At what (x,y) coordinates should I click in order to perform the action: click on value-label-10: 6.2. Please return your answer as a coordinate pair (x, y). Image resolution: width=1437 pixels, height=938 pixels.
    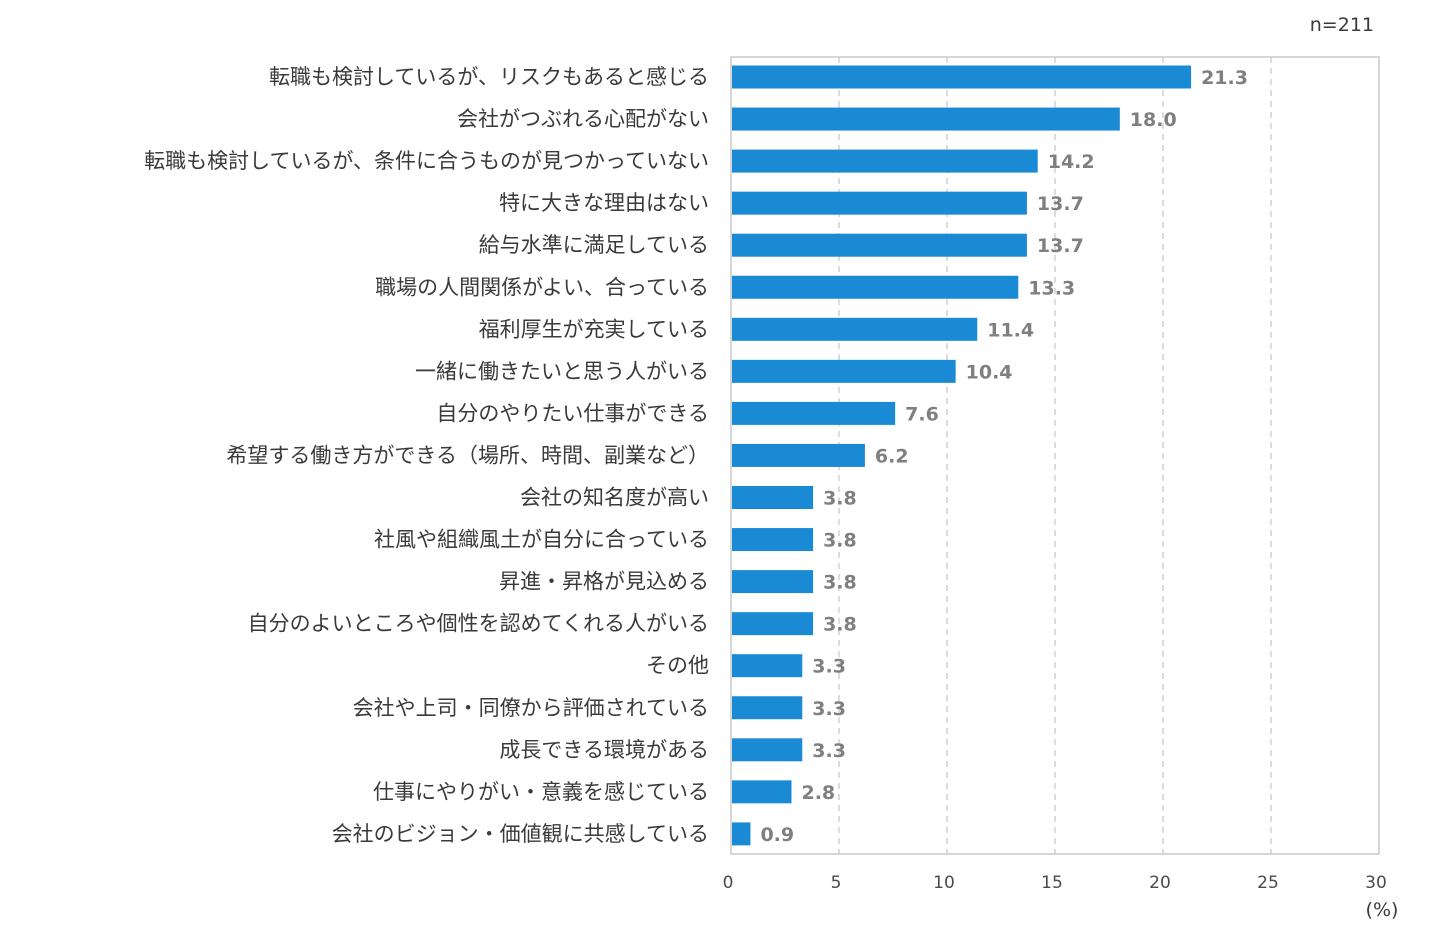
    Looking at the image, I should click on (892, 456).